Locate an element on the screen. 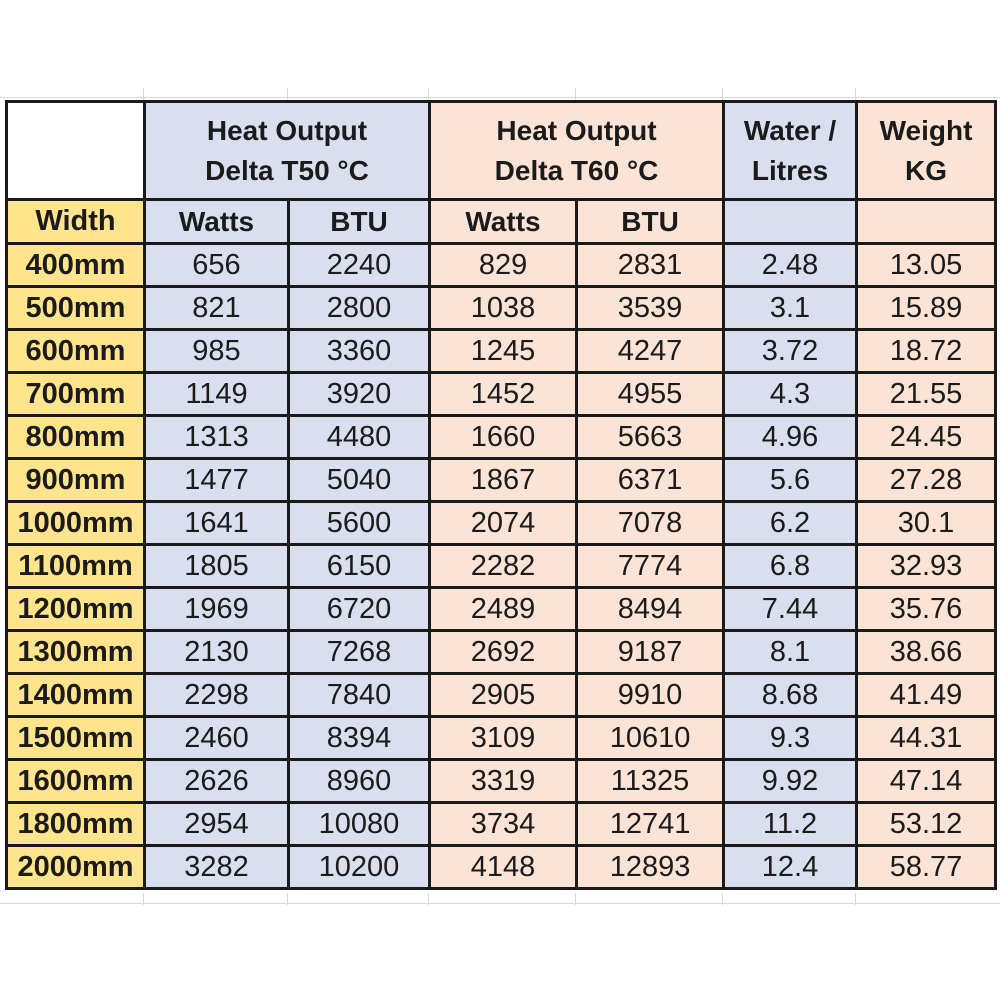  heat-output-t60-header: Heat Output Delta T60 °C is located at coordinates (577, 150).